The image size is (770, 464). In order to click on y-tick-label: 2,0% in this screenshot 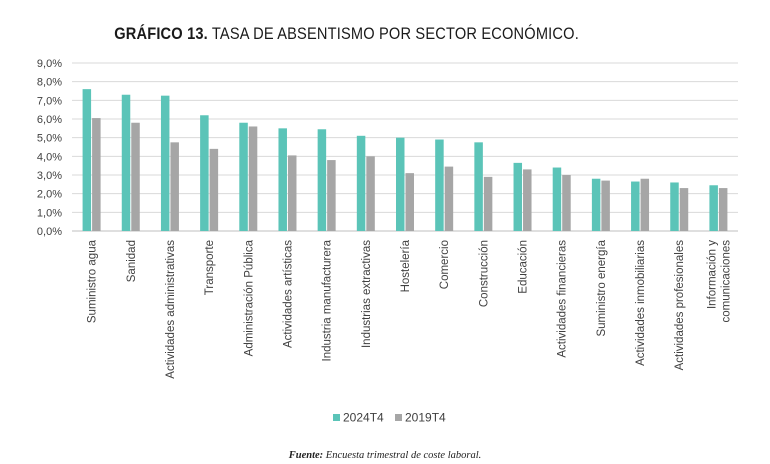, I will do `click(49, 195)`.